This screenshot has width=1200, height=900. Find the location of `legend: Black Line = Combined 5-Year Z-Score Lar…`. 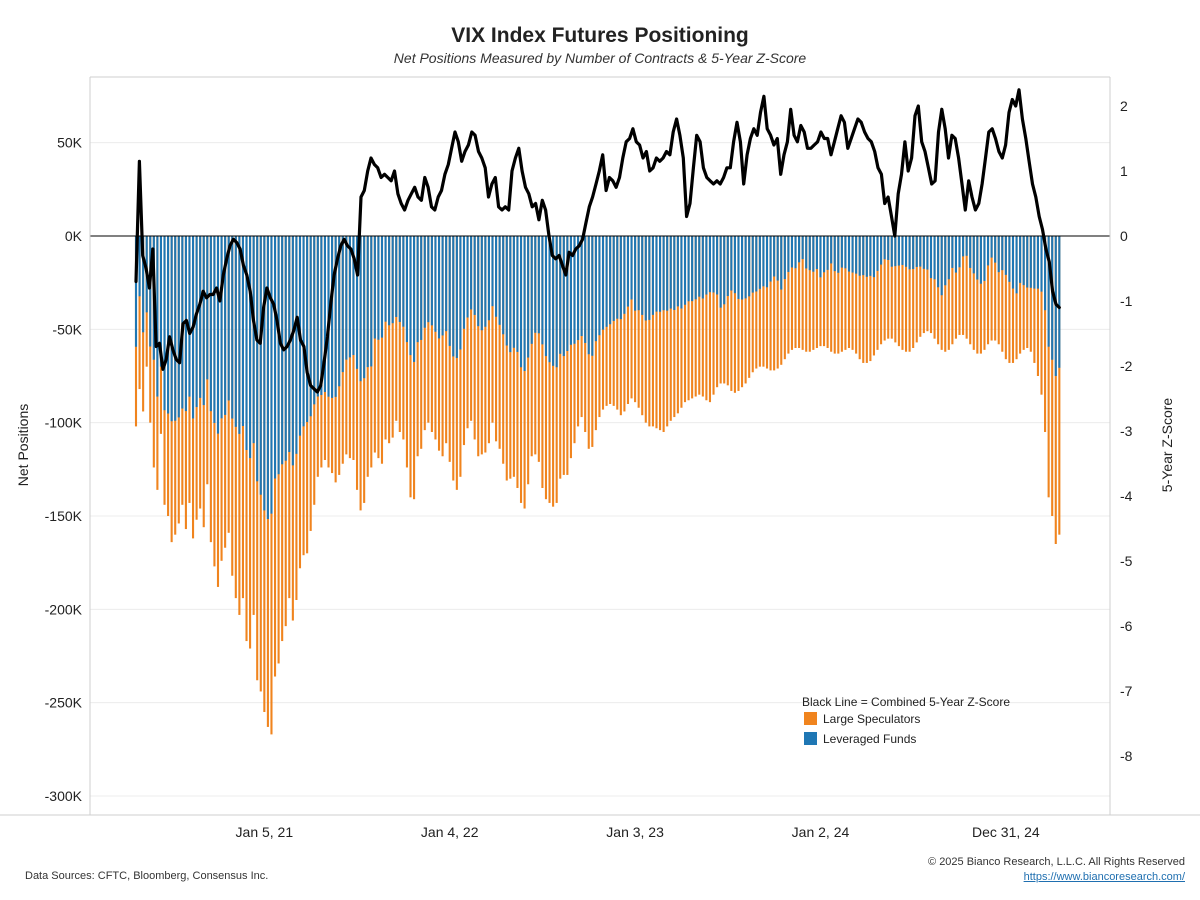

legend: Black Line = Combined 5-Year Z-Score Lar… is located at coordinates (906, 720).